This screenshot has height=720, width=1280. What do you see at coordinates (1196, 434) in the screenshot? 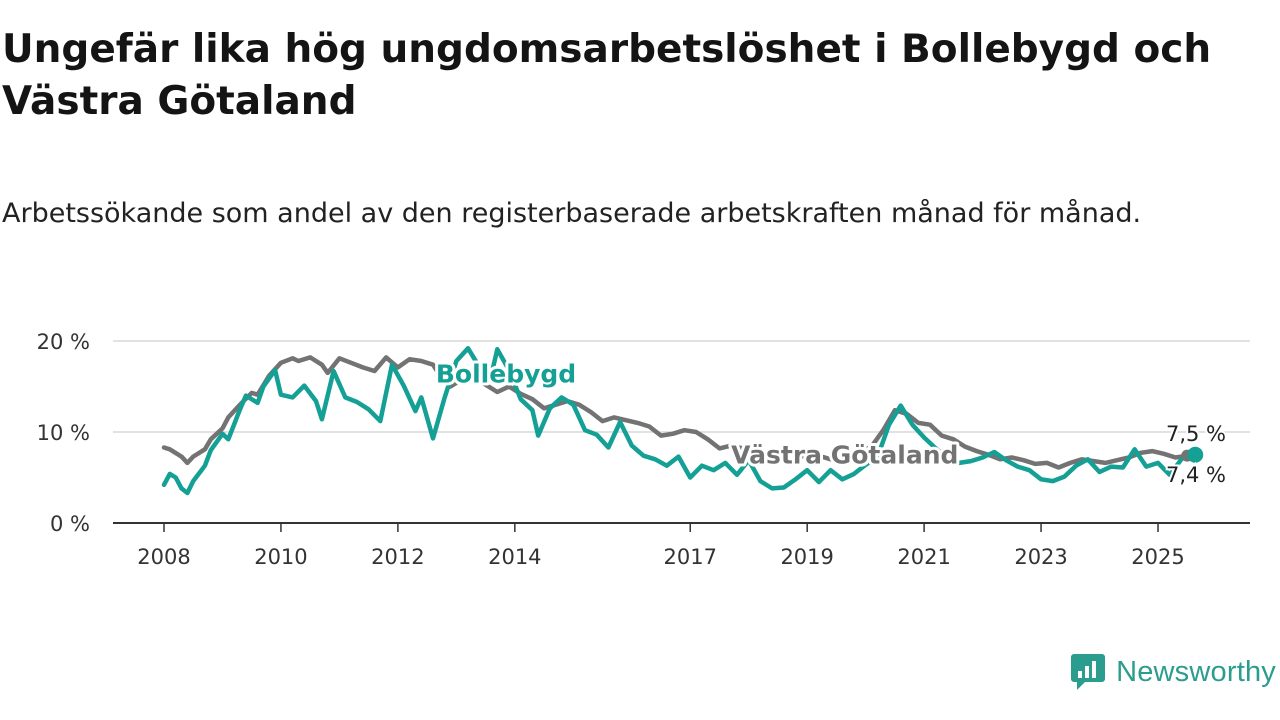
I see `end-label-bollebygd: 7,5 %` at bounding box center [1196, 434].